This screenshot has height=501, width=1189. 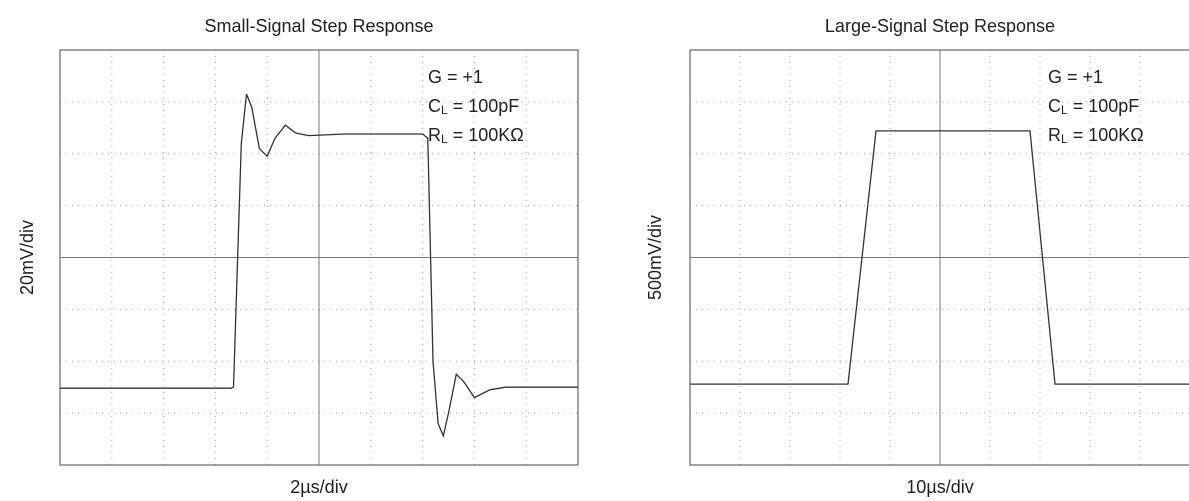 What do you see at coordinates (655, 257) in the screenshot?
I see `y-axis-label: 500mV/div` at bounding box center [655, 257].